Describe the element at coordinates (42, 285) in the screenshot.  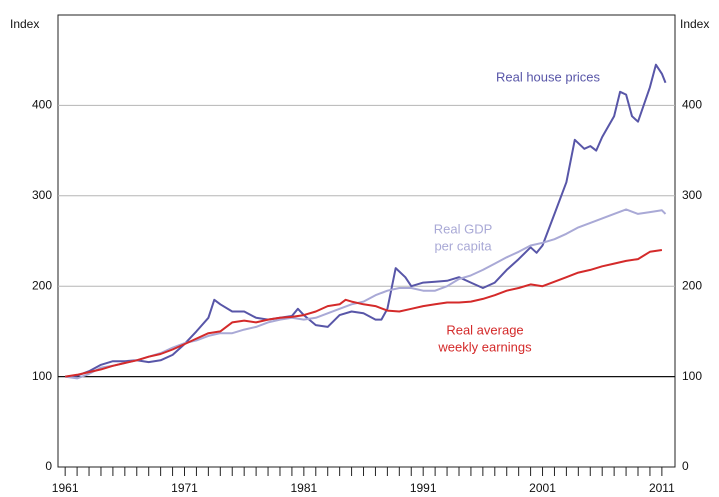
I see `y-tick-label: 200` at that location.